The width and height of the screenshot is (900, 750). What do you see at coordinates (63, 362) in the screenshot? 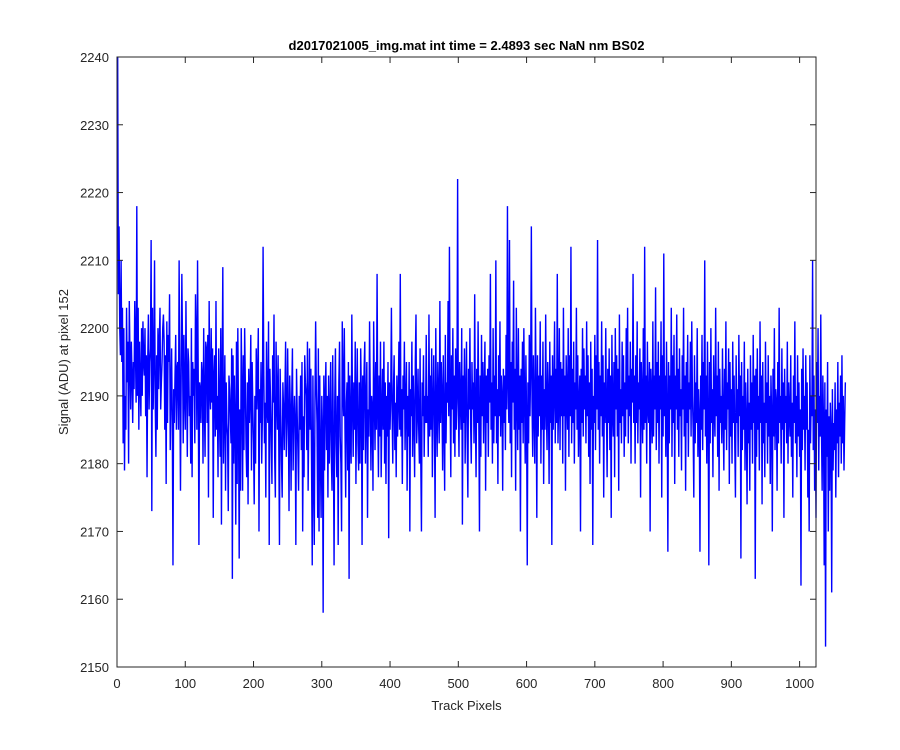
I see `y-axis-label: Signal (ADU) at pixel 152` at bounding box center [63, 362].